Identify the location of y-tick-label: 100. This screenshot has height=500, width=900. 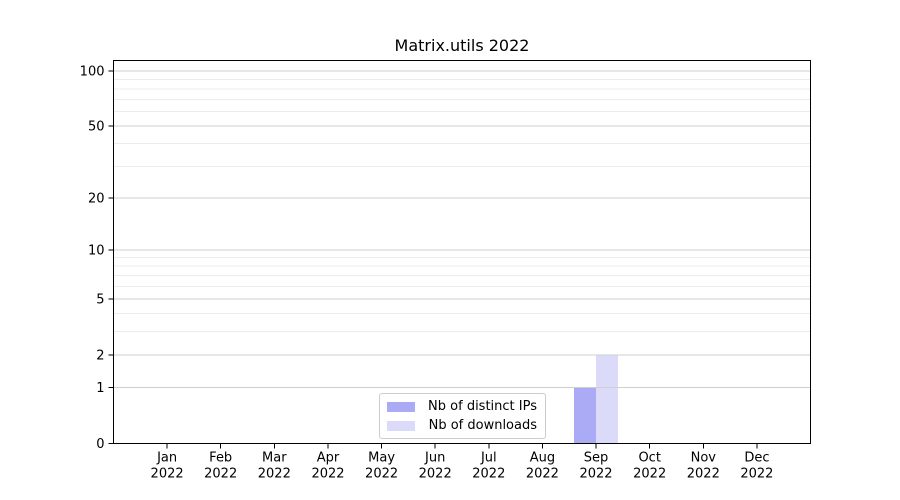
(92, 72).